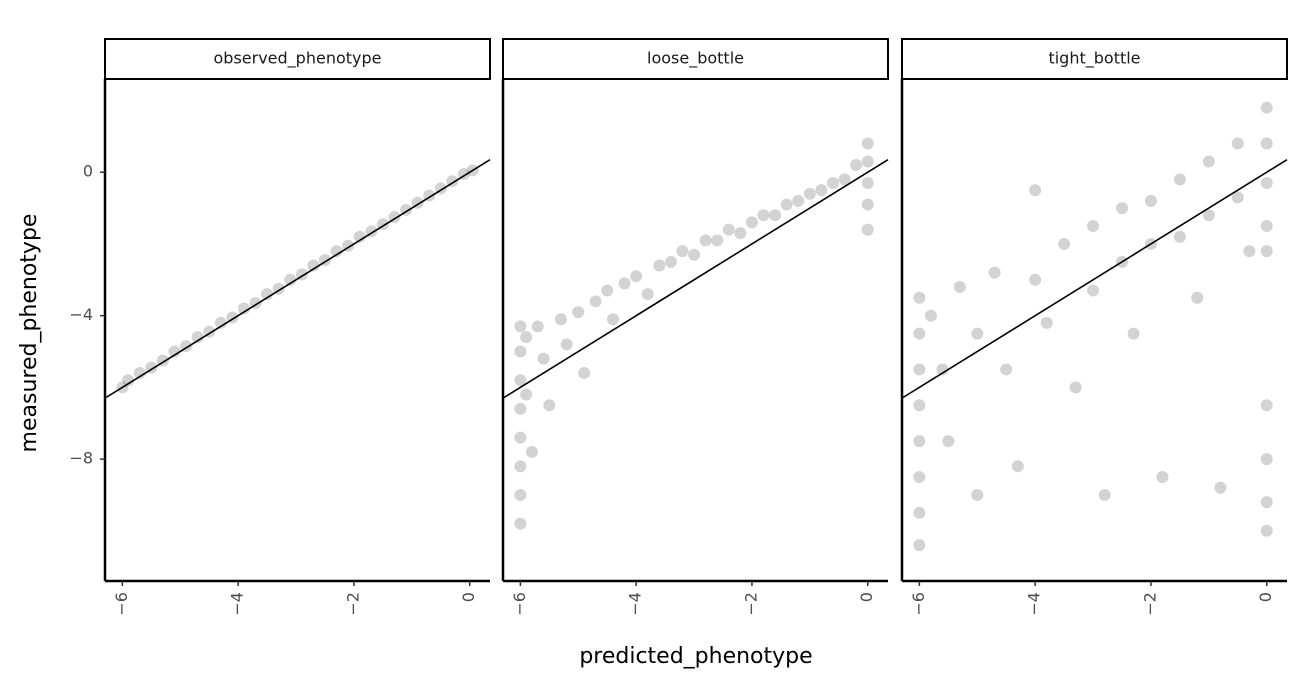  What do you see at coordinates (81, 314) in the screenshot?
I see `y-tick-label: −4` at bounding box center [81, 314].